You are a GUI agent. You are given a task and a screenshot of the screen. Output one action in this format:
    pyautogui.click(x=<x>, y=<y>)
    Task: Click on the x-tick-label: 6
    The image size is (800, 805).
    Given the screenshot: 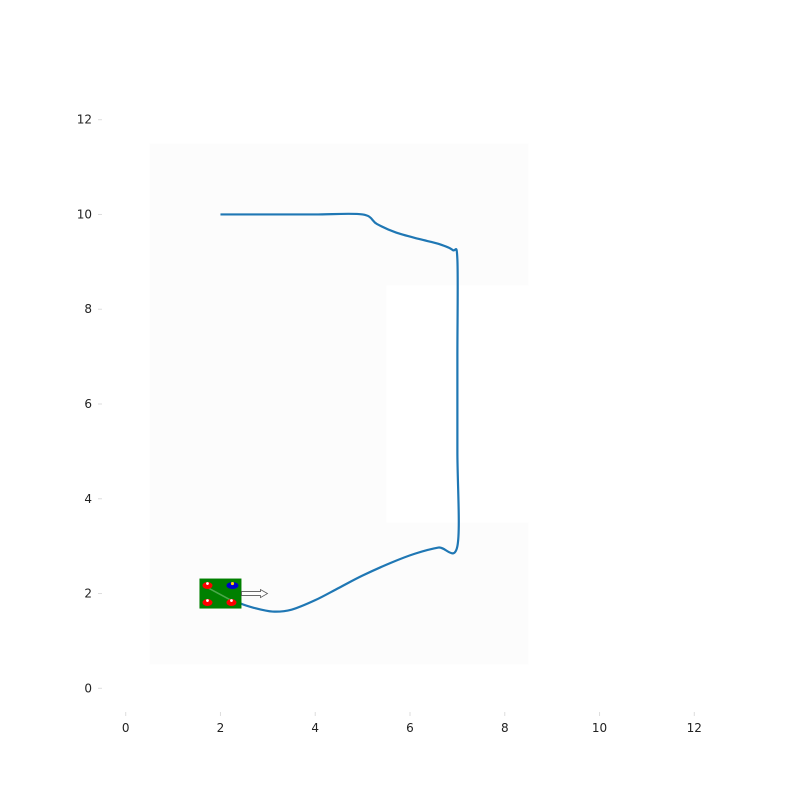 What is the action you would take?
    pyautogui.click(x=410, y=728)
    